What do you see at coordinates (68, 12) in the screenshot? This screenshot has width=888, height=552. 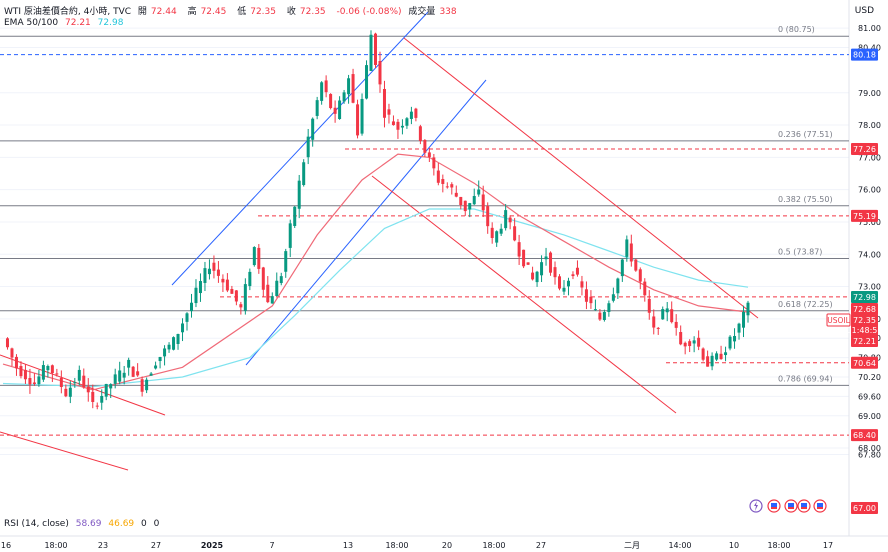 I see `symbol-title: WTI 原油差價合約, 4小時, TVC` at bounding box center [68, 12].